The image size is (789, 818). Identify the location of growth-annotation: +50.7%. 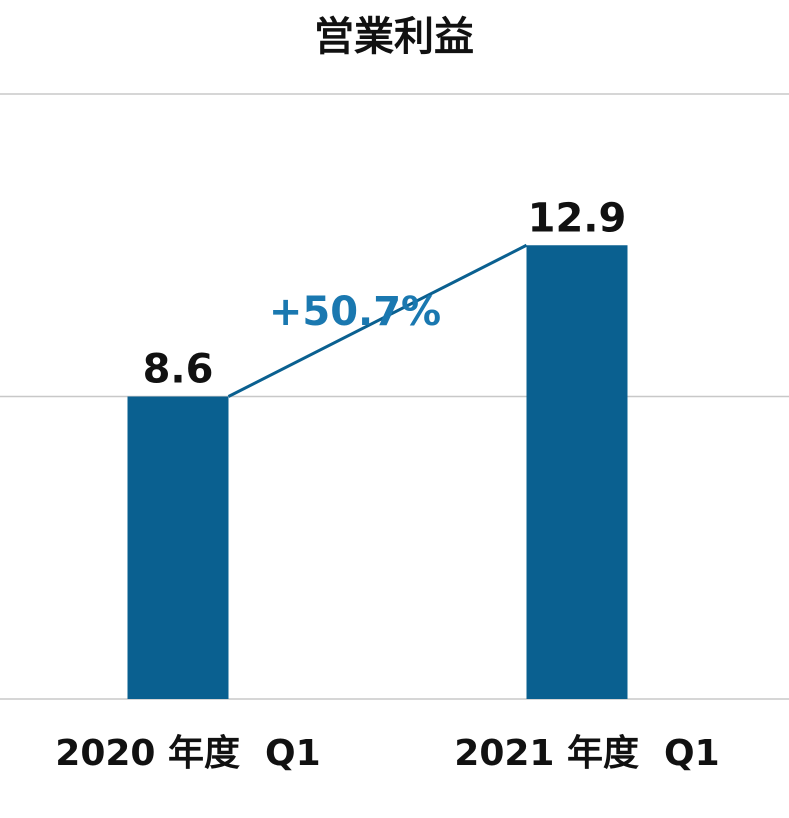
(355, 312).